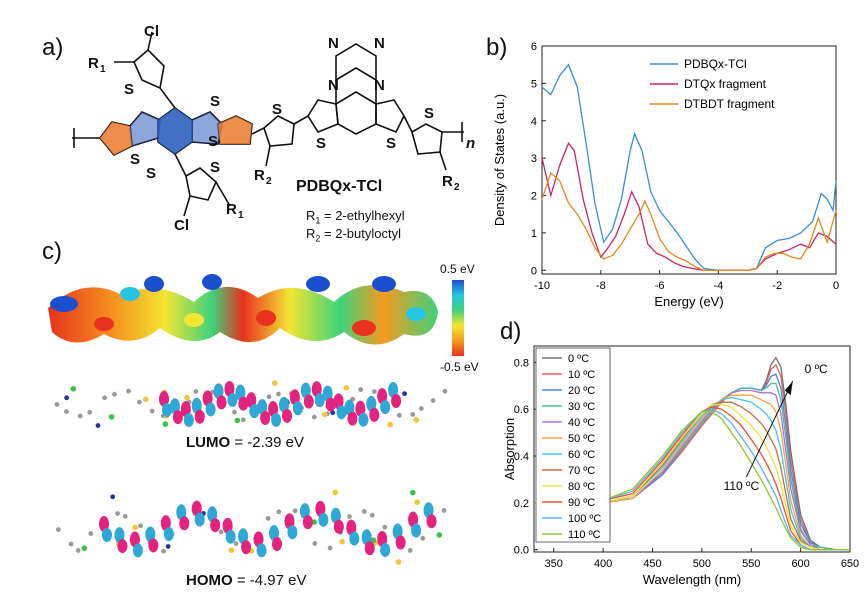 This screenshot has width=865, height=604. Describe the element at coordinates (149, 69) in the screenshot. I see `side-thiophene-top` at that location.